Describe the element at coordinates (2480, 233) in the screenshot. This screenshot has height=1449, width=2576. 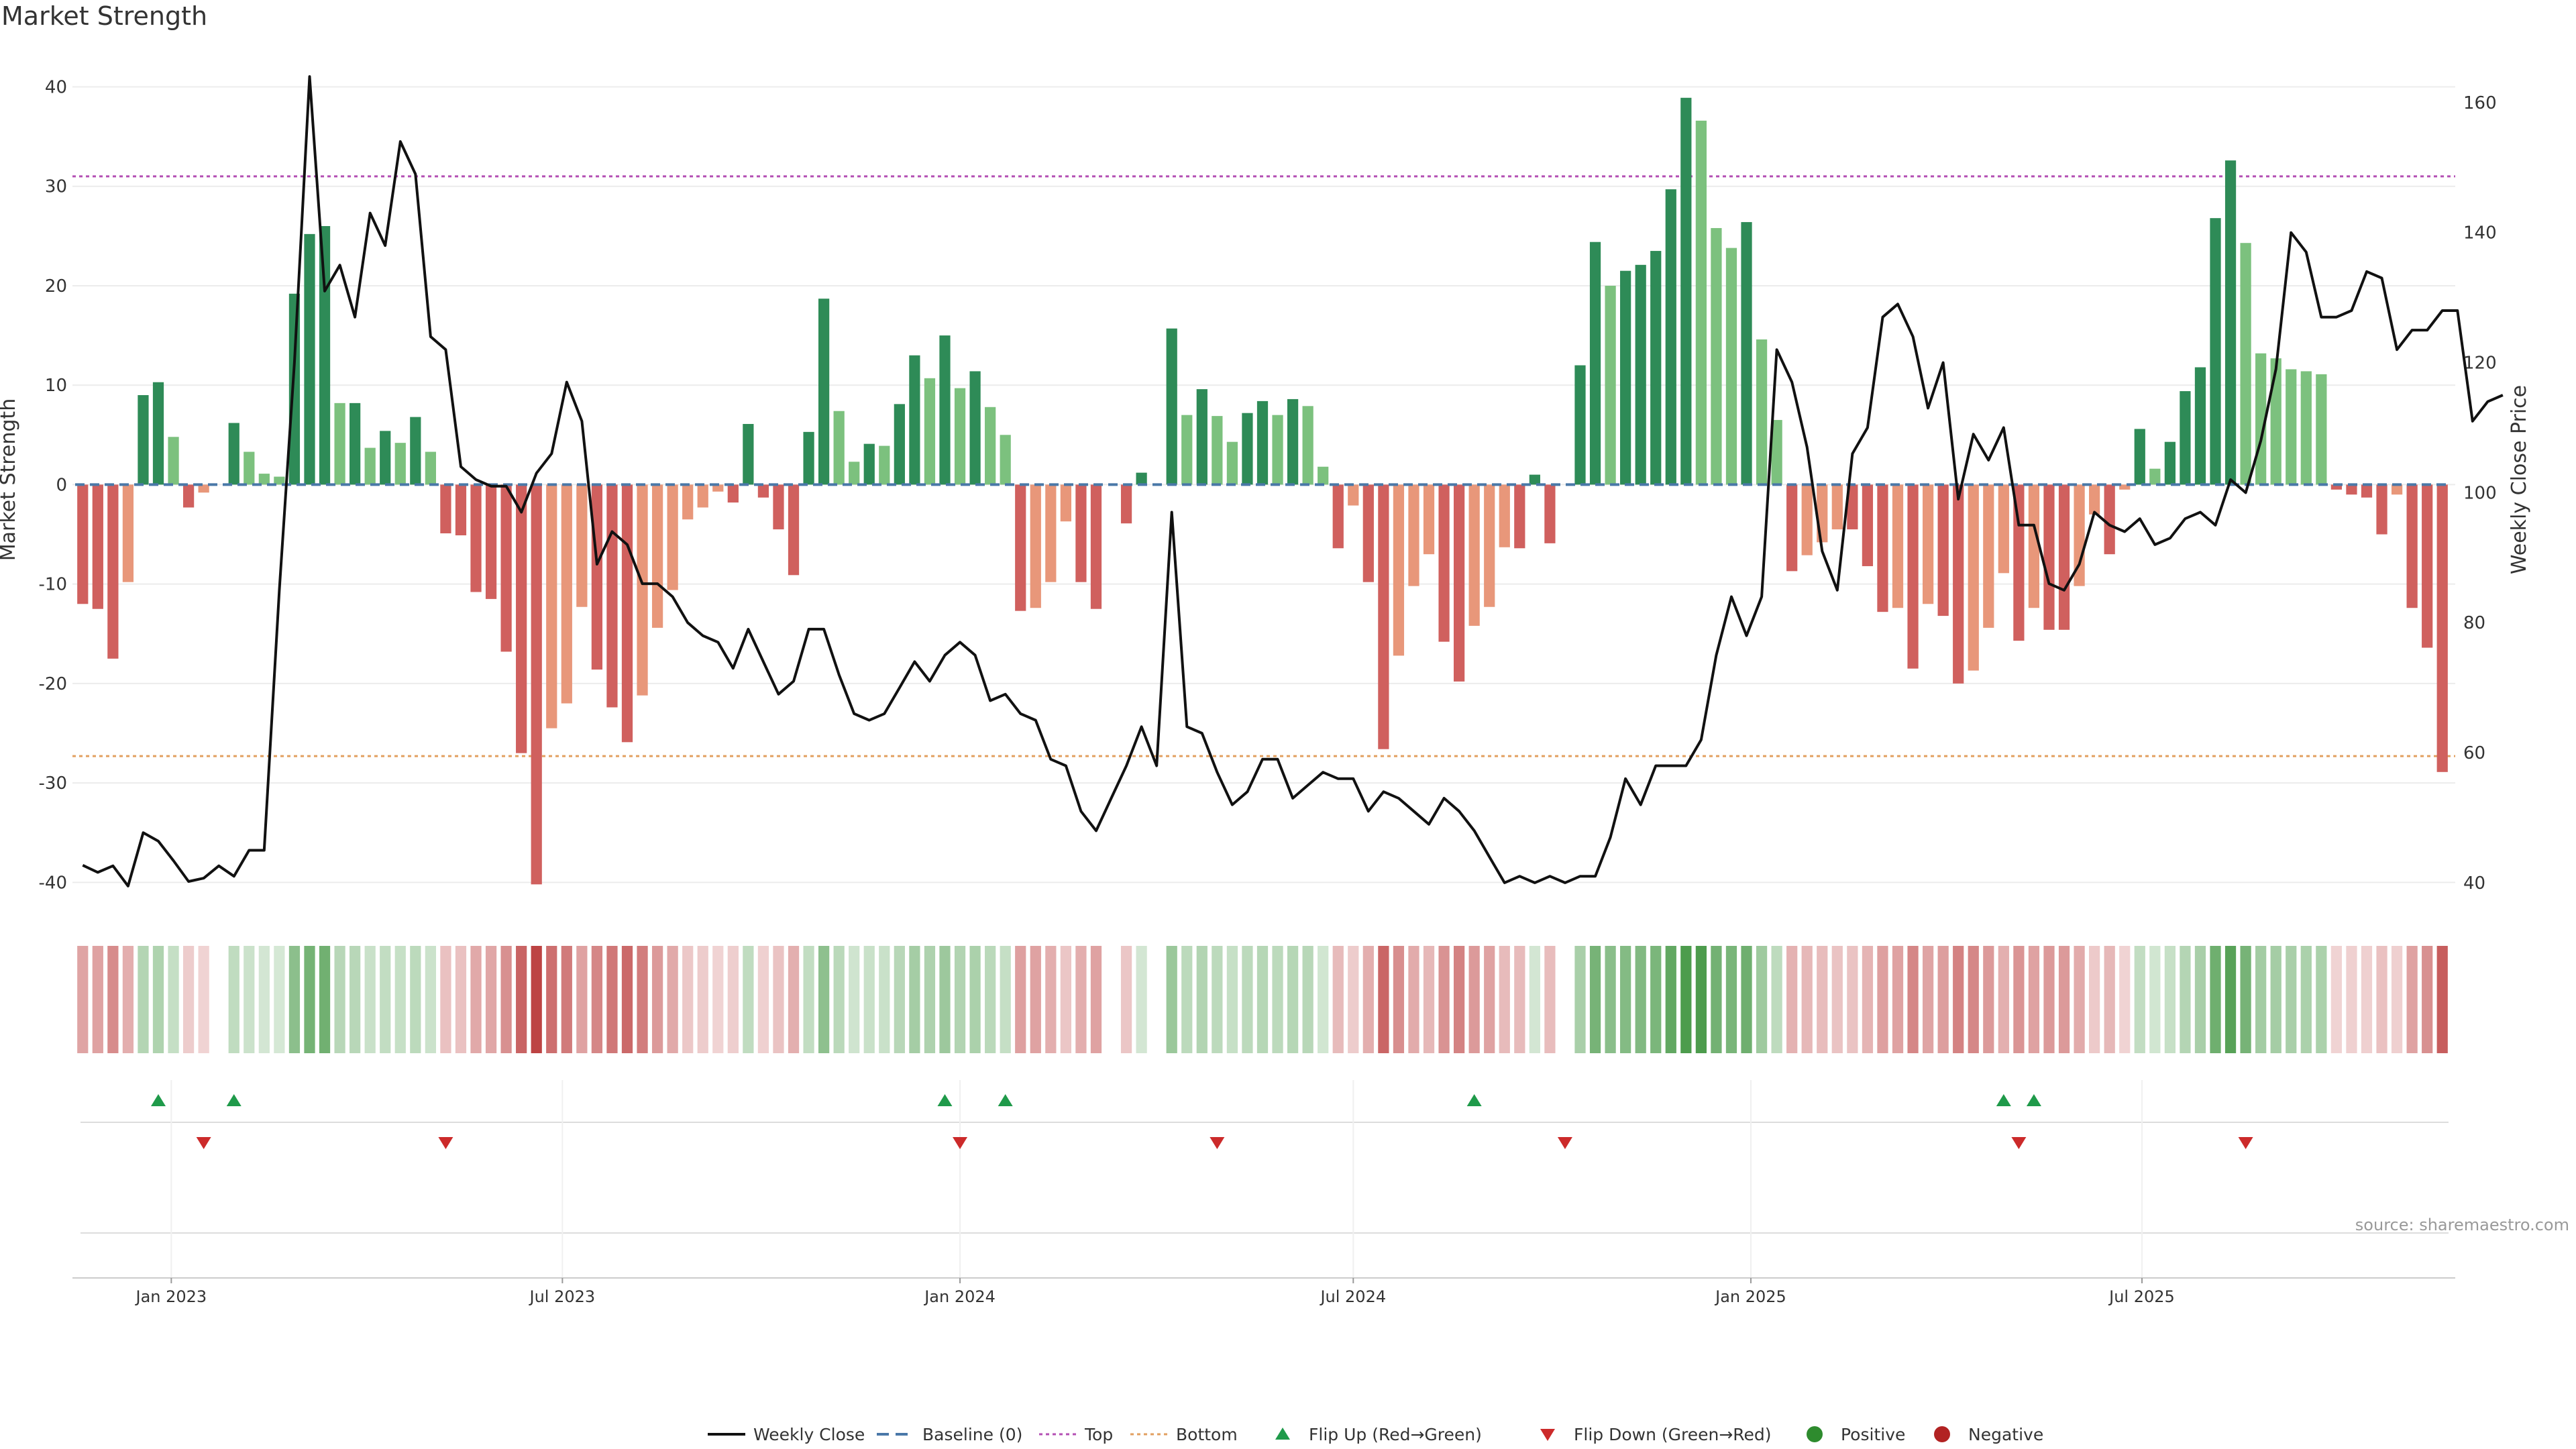
I see `y-tick-label-right: 140` at that location.